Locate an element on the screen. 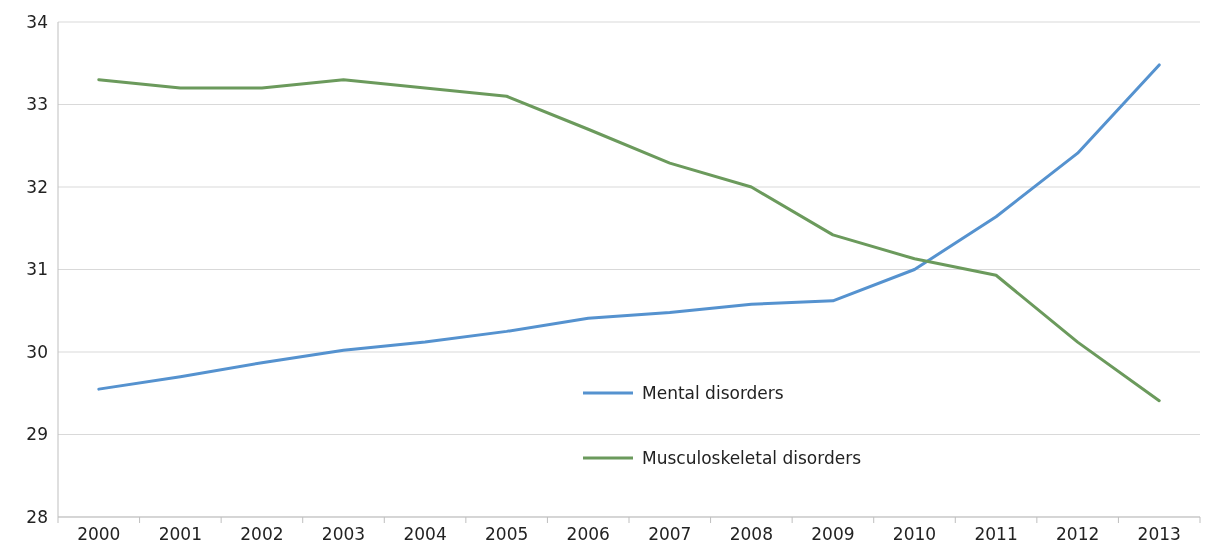 This screenshot has height=544, width=1208. x-tick-label: 2009 is located at coordinates (833, 534).